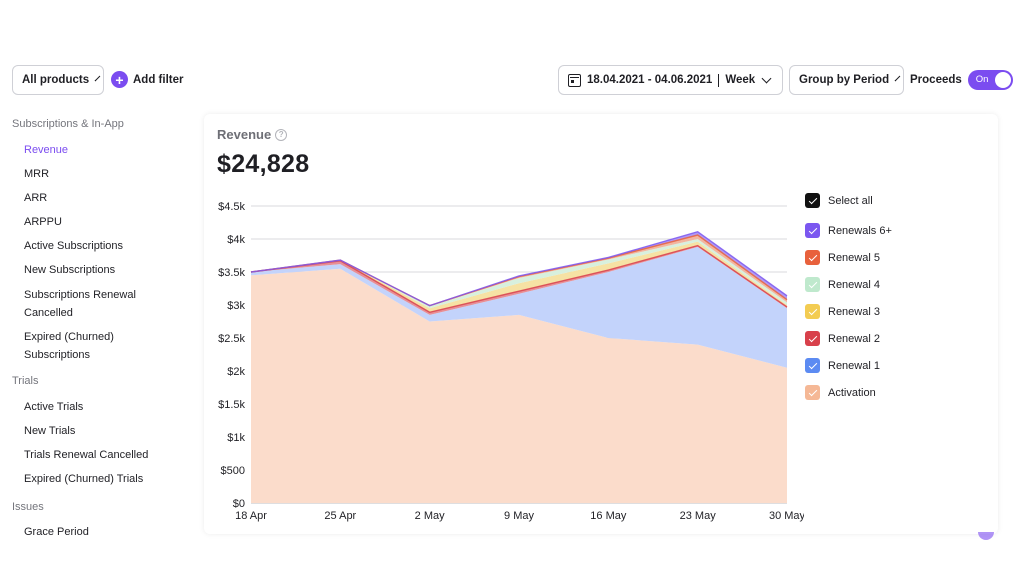 The width and height of the screenshot is (1024, 576). Describe the element at coordinates (69, 346) in the screenshot. I see `sidebar-item-expired-subscriptions: Expired (Churned) Subscriptions` at that location.